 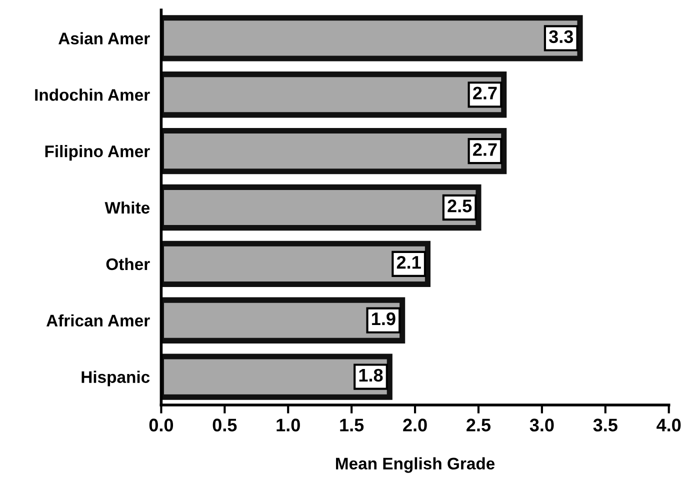 What do you see at coordinates (542, 425) in the screenshot?
I see `x-tick-label: 3.0` at bounding box center [542, 425].